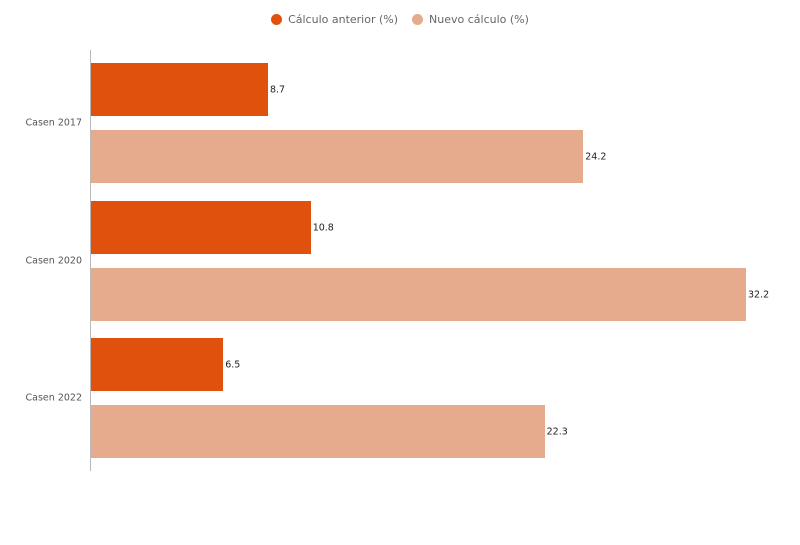  What do you see at coordinates (596, 156) in the screenshot?
I see `data-label: 24.2` at bounding box center [596, 156].